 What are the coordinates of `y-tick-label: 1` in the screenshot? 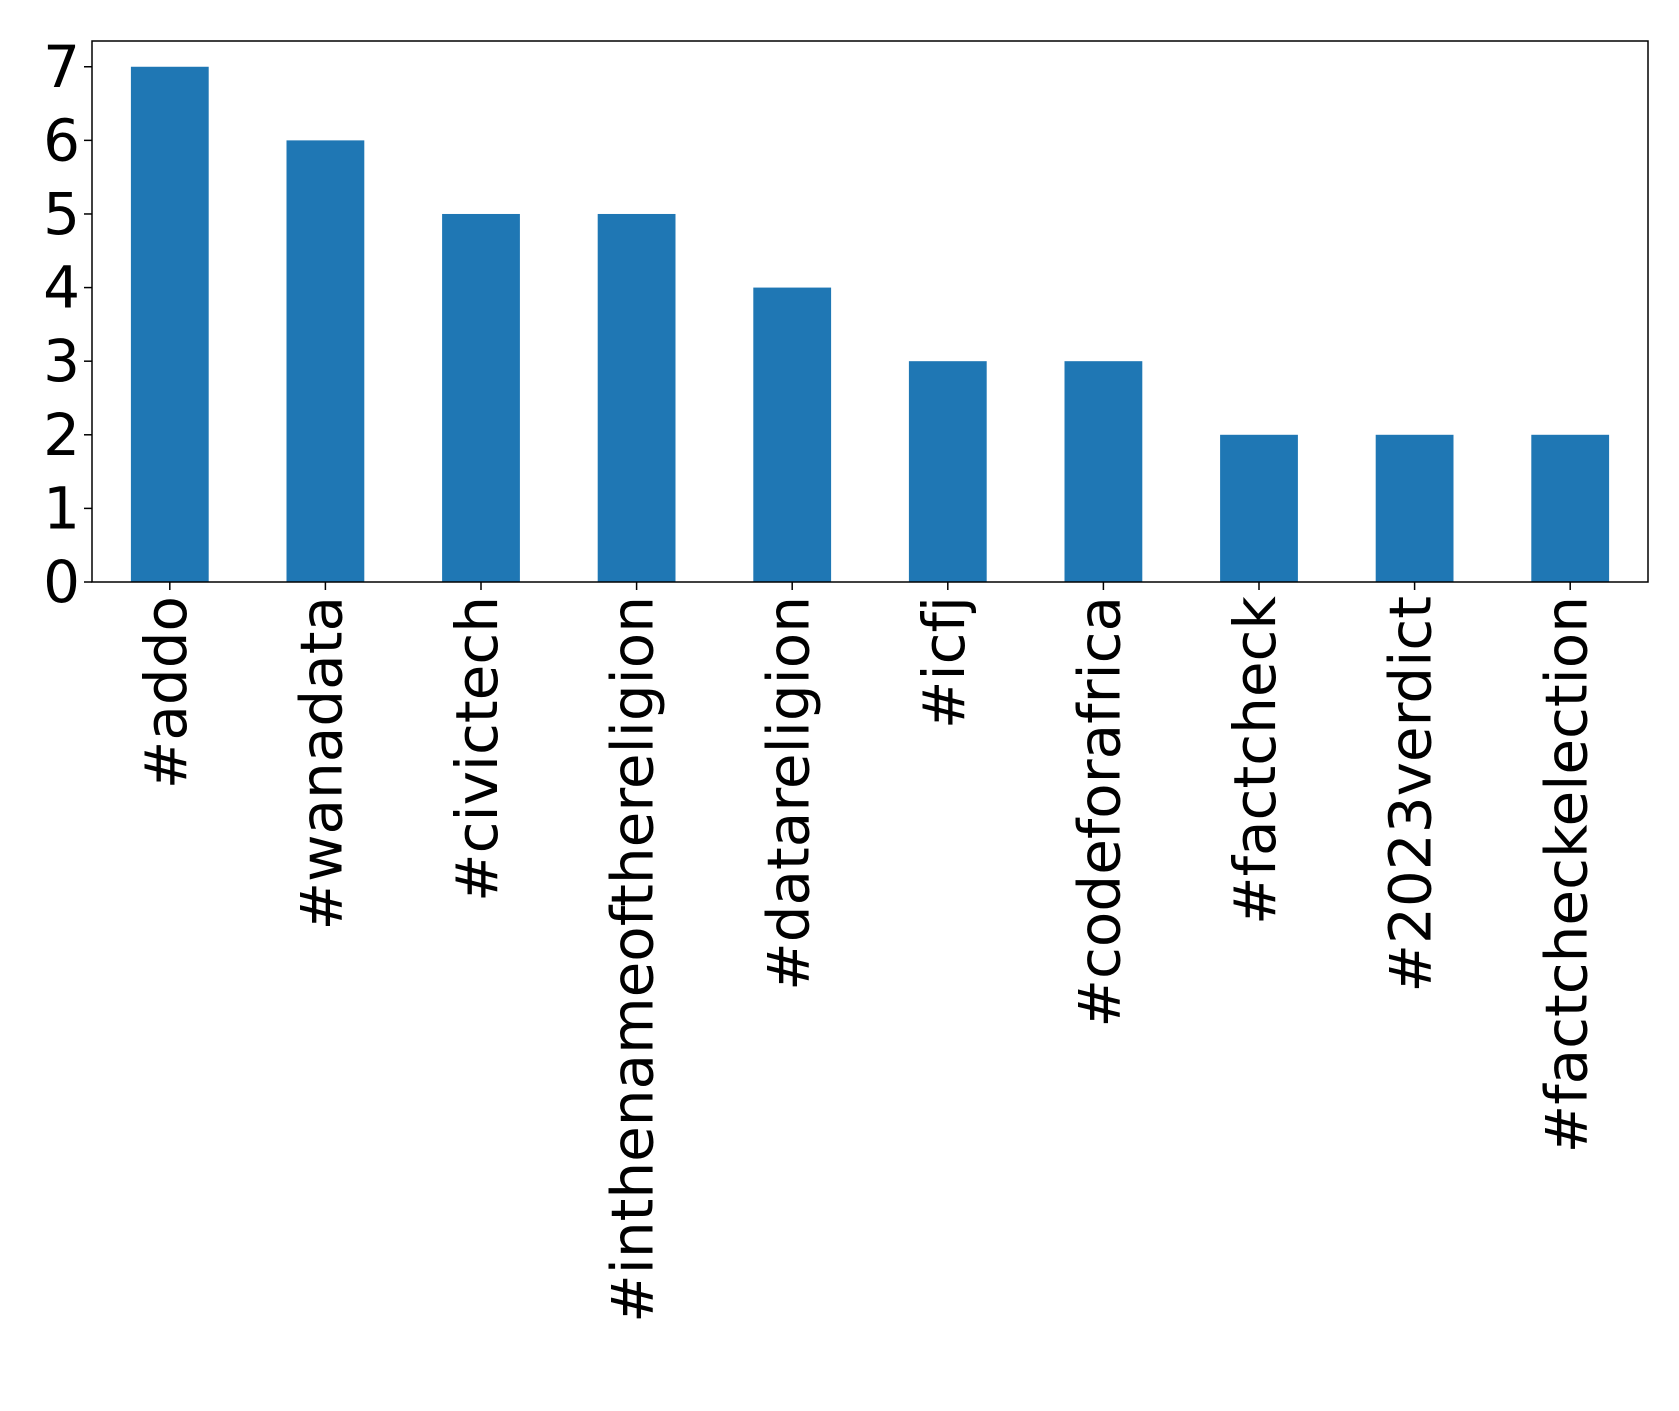 It's located at (61, 508).